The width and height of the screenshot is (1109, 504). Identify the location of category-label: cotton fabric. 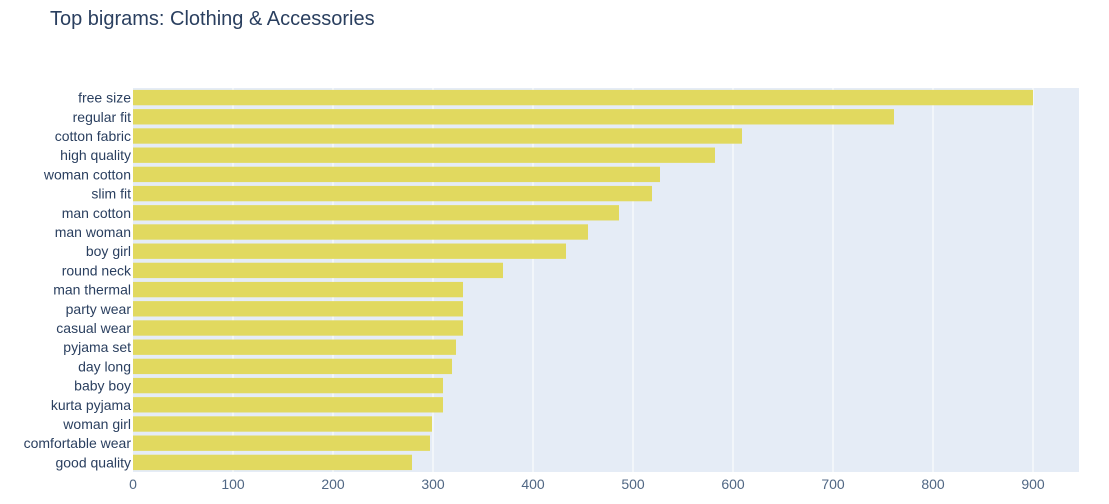
(93, 136).